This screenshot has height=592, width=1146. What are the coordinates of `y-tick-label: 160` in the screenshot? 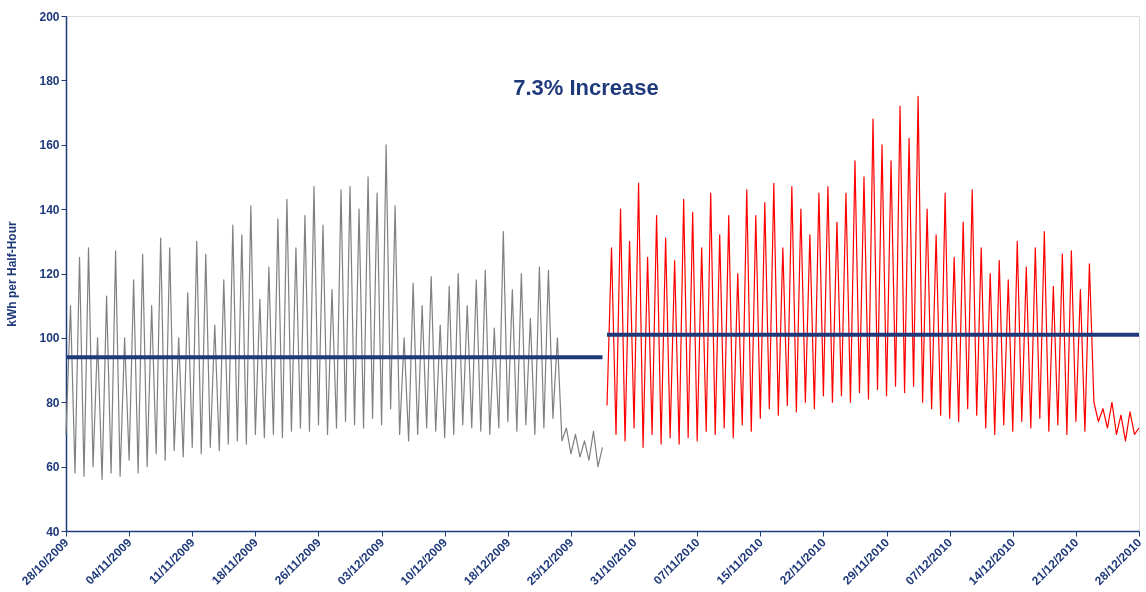 It's located at (49, 145).